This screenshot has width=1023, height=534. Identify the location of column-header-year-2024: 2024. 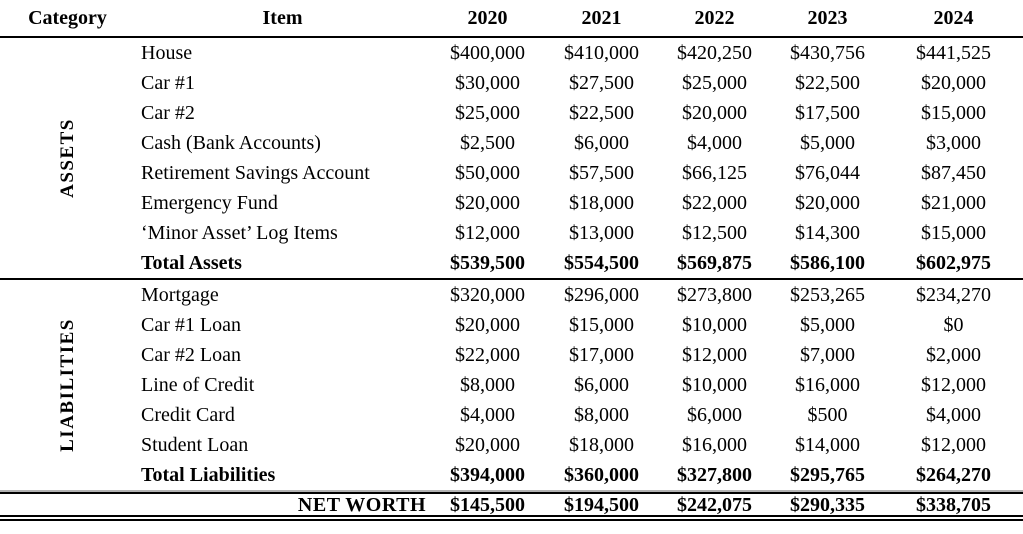
(953, 17).